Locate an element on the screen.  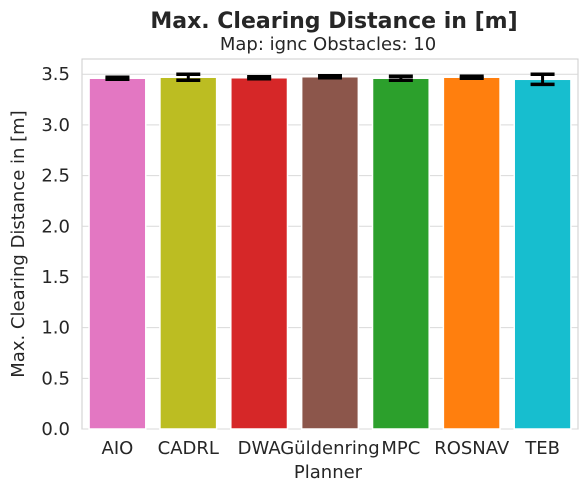
x-tick-labels: AIO CADRL DWA Güldenring MPC ROSNAV TEB is located at coordinates (331, 448).